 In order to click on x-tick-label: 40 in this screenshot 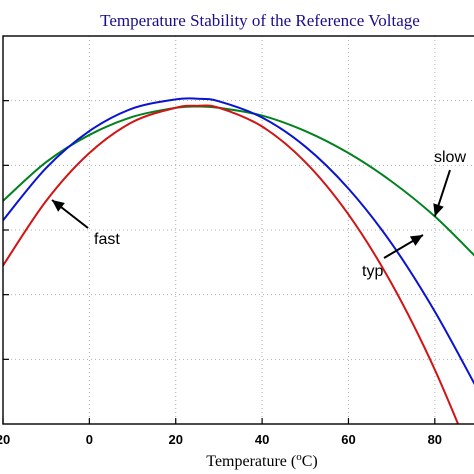, I will do `click(262, 439)`.